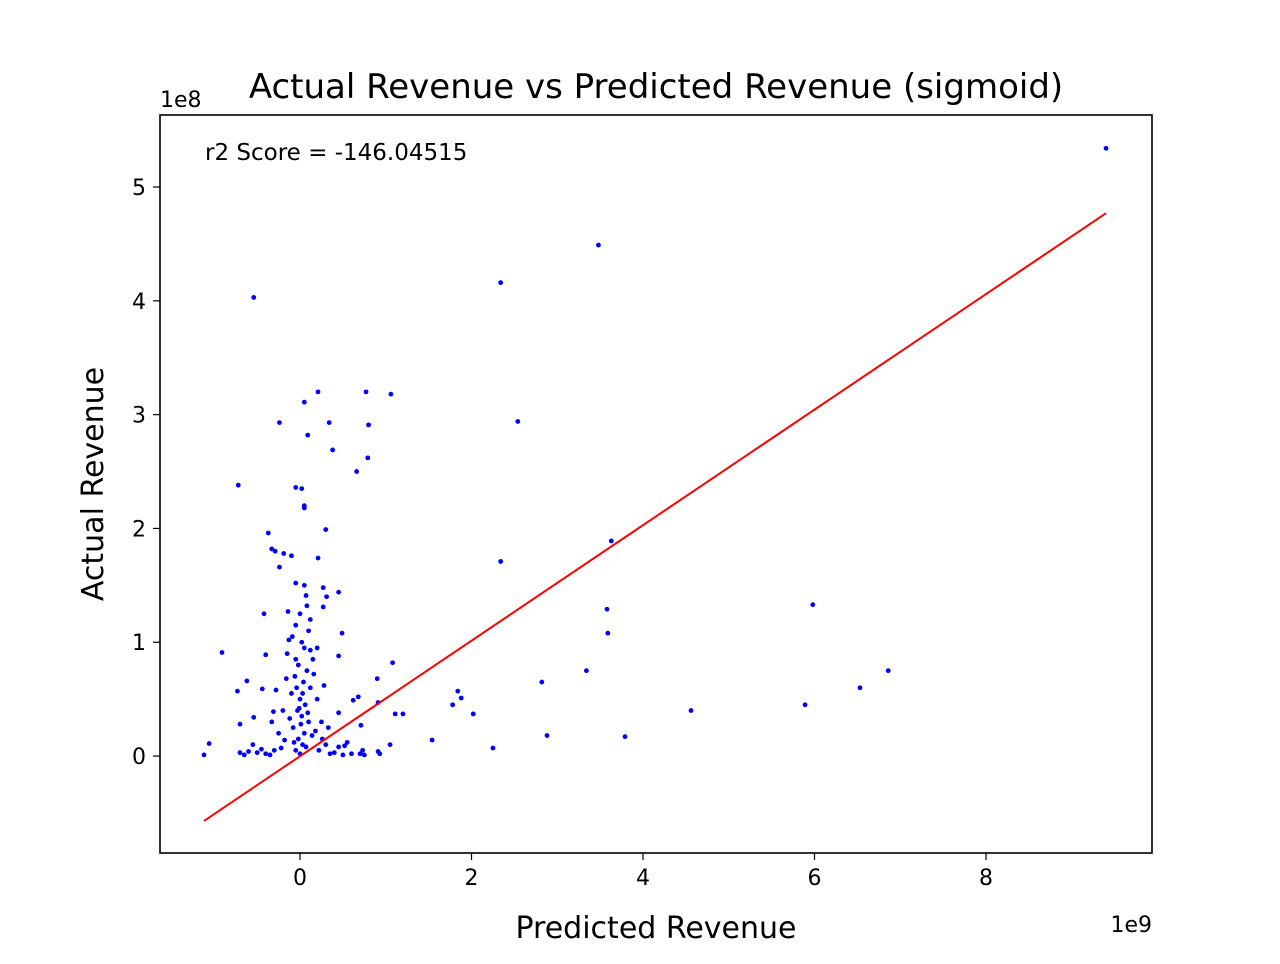 The height and width of the screenshot is (964, 1280). I want to click on y-tick-label: 0, so click(139, 757).